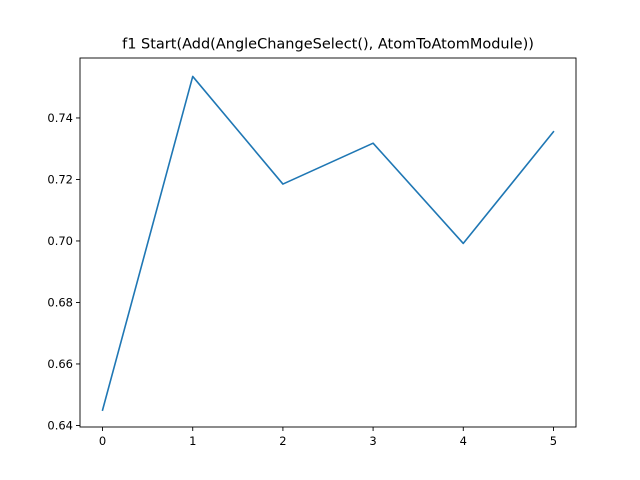 The width and height of the screenshot is (640, 480). Describe the element at coordinates (60, 179) in the screenshot. I see `y-tick-label: 0.72` at that location.